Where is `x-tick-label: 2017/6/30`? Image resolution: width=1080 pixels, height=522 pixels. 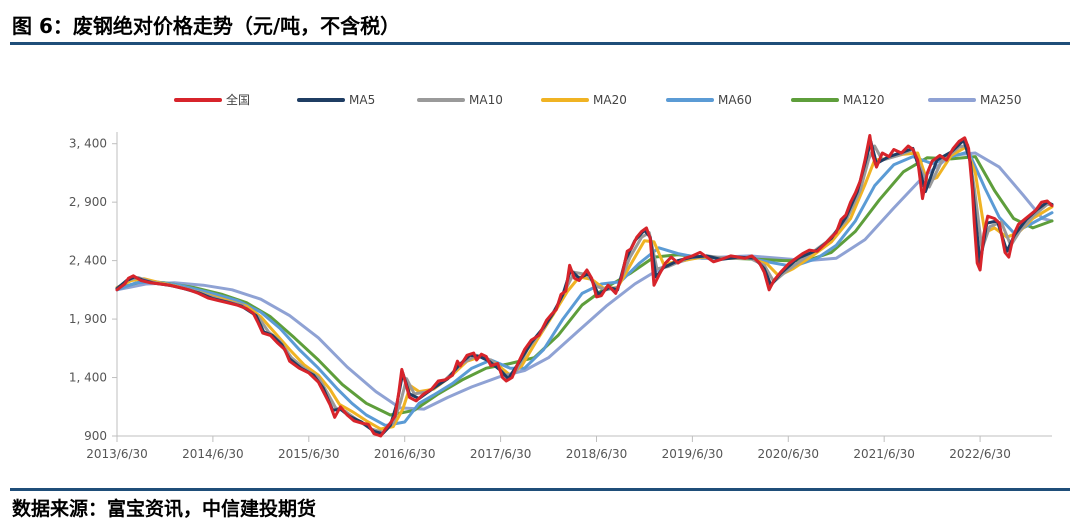
x-tick-label: 2017/6/30 is located at coordinates (501, 454).